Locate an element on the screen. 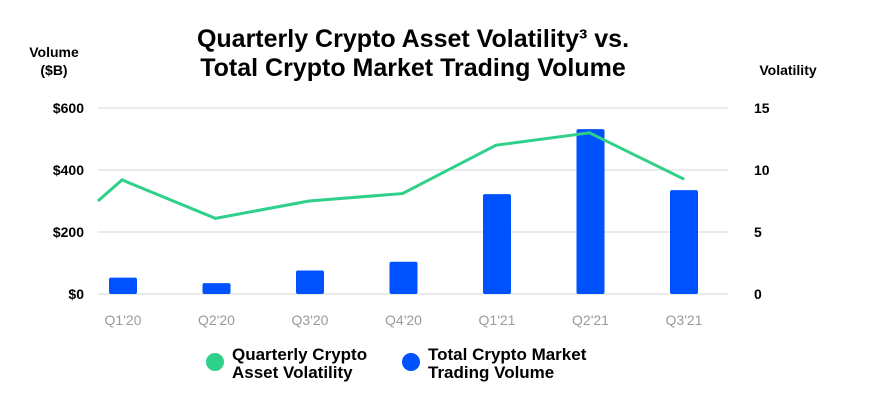 This screenshot has width=873, height=410. bar-Q3'20 is located at coordinates (310, 282).